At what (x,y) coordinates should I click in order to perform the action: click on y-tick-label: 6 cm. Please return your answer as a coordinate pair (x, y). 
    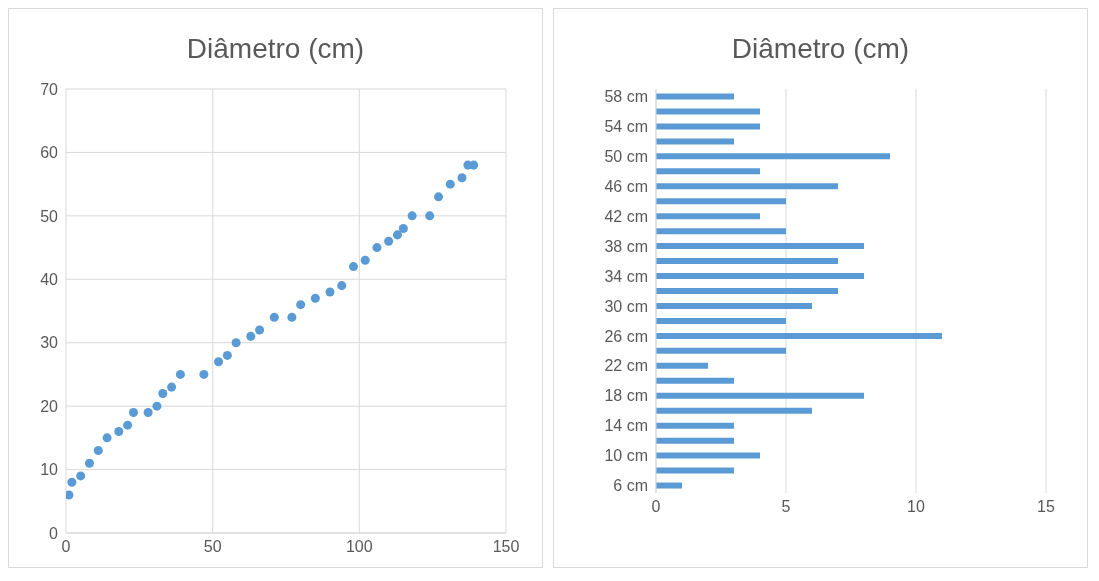
    Looking at the image, I should click on (630, 486).